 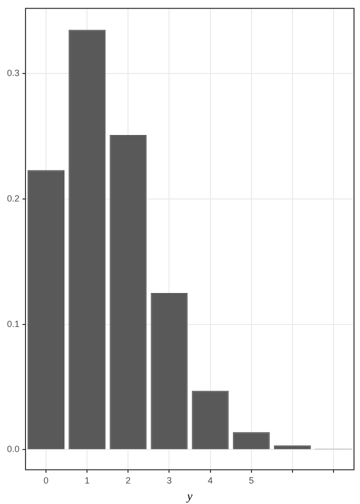 I want to click on y-tick-label: 0.0, so click(x=13, y=449).